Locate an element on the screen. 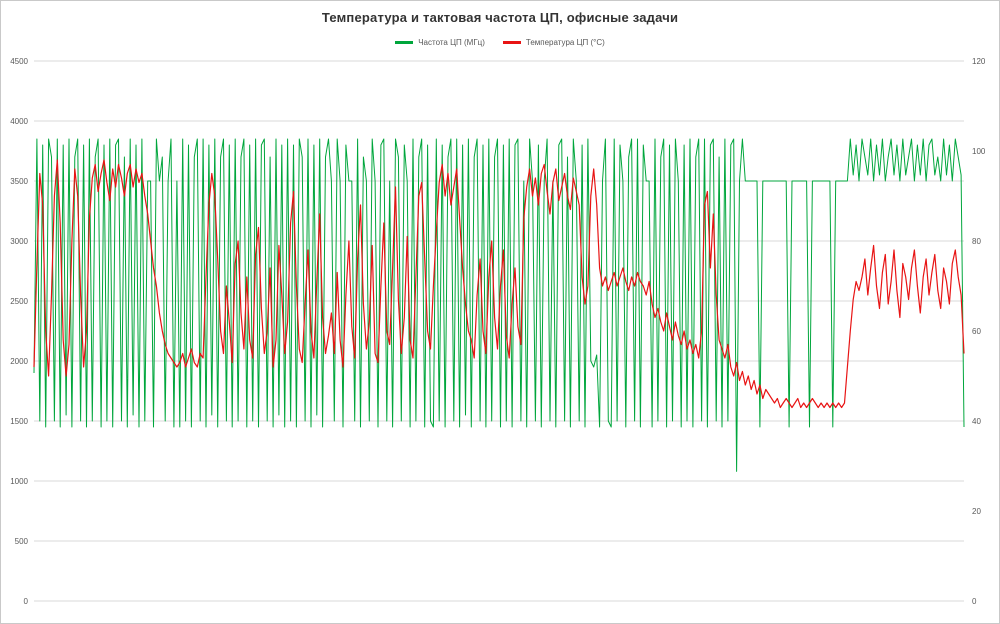 The width and height of the screenshot is (1000, 624). legend-item-temperature: Температура ЦП (°C) is located at coordinates (553, 42).